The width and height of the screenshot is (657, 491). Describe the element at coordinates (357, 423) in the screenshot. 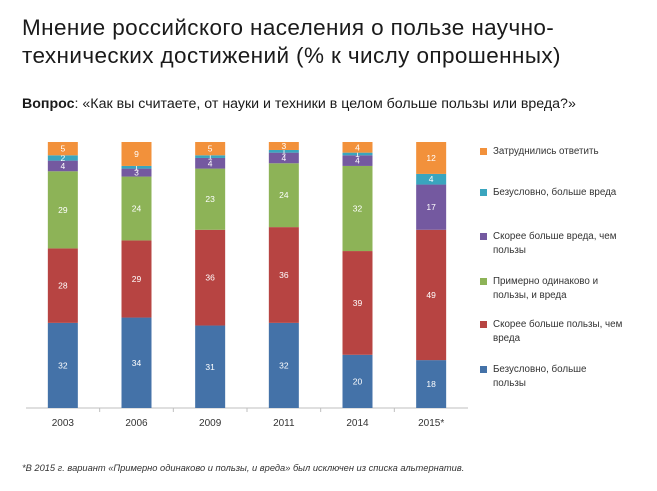

I see `x-tick-label: 2014` at that location.